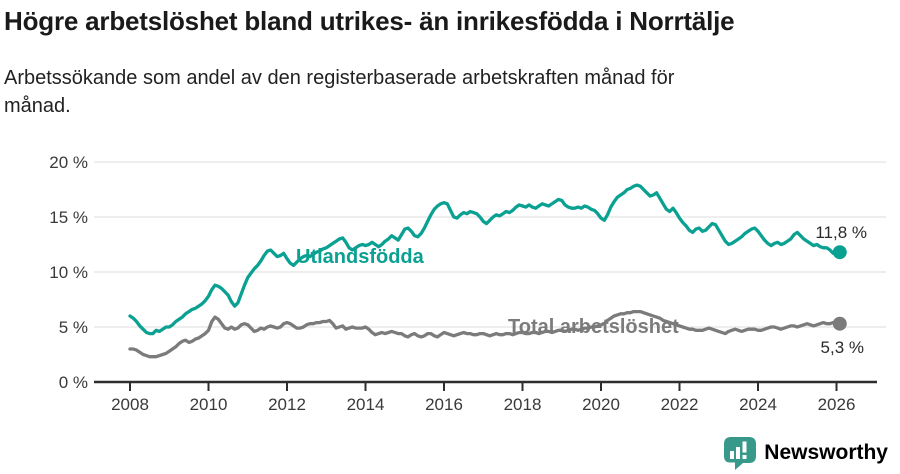  What do you see at coordinates (837, 404) in the screenshot?
I see `x-tick-label-2026: 2026` at bounding box center [837, 404].